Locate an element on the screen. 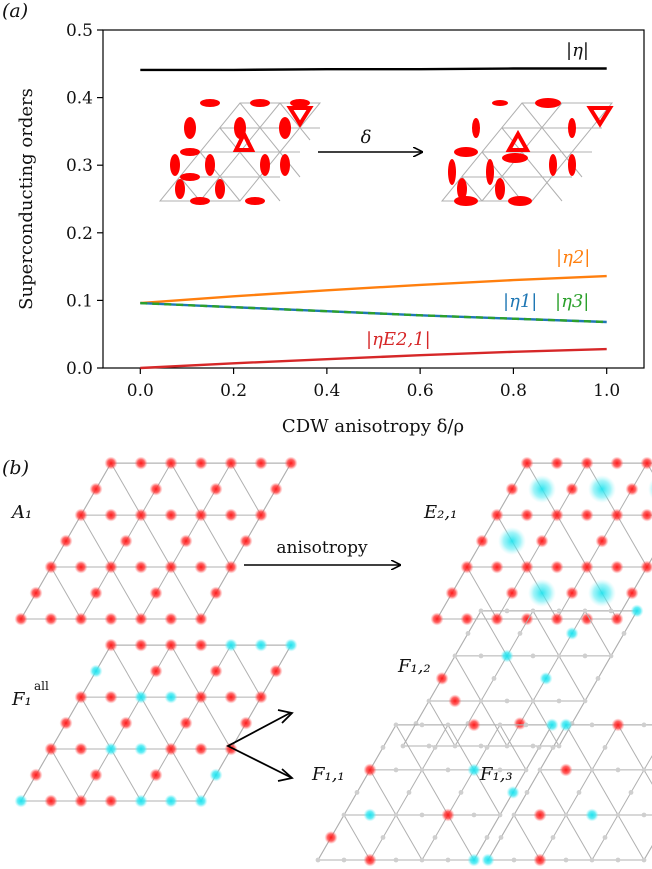 The height and width of the screenshot is (869, 652). label-F1all-superscript: all is located at coordinates (41, 686).